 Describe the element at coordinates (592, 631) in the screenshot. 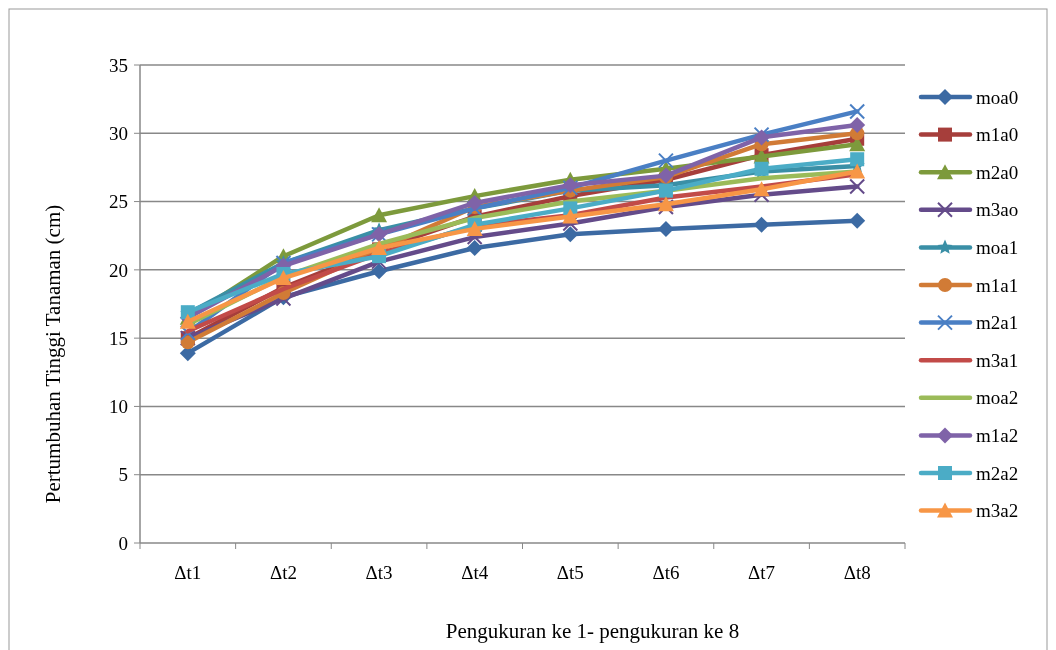

I see `x-axis-title: Pengukuran ke 1- pengukuran ke 8` at that location.